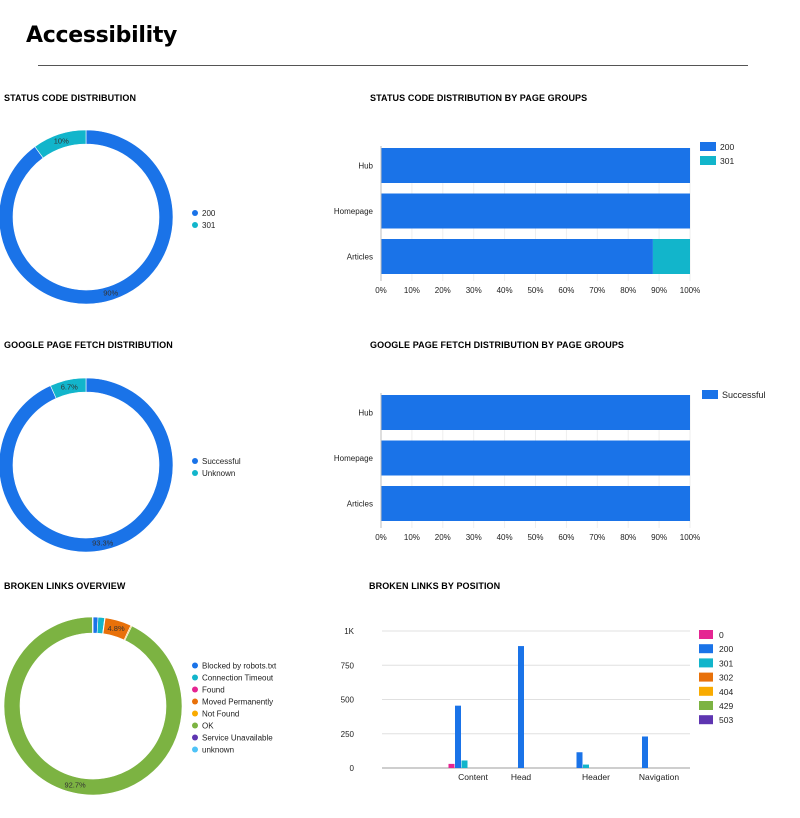 The width and height of the screenshot is (800, 818). I want to click on category-label-navigation: Navigation, so click(659, 777).